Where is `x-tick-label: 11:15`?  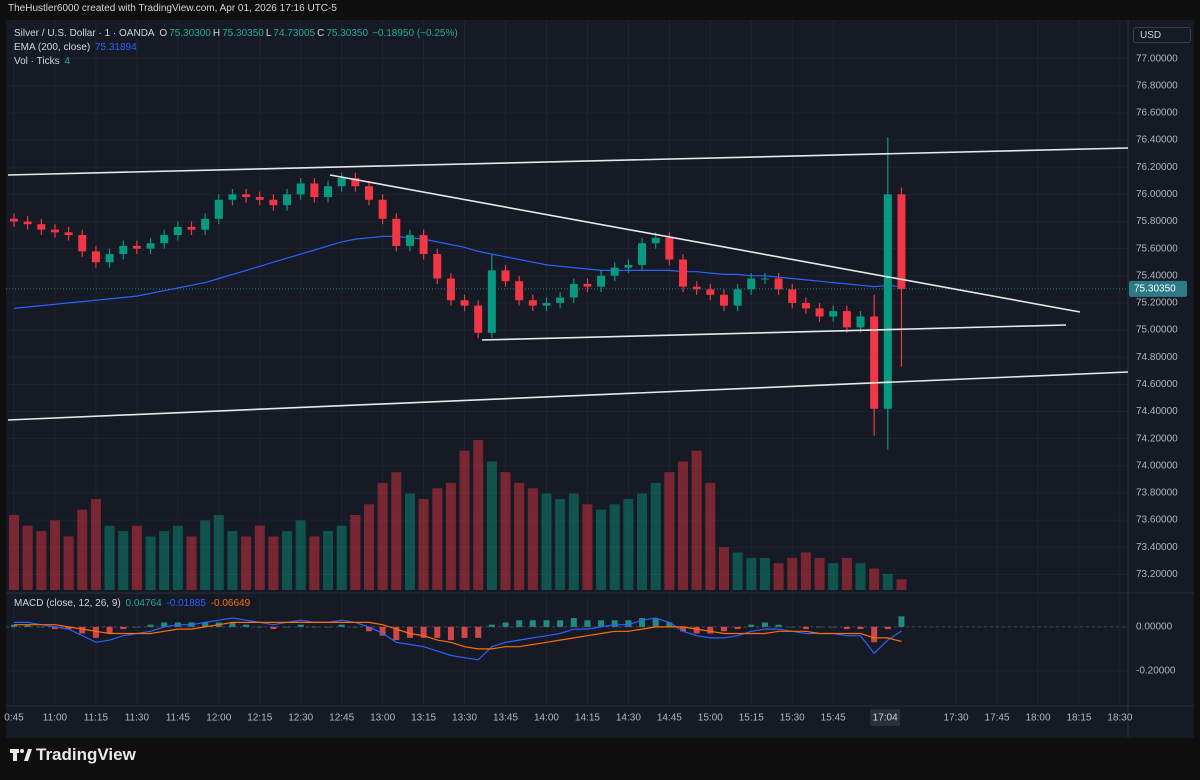 x-tick-label: 11:15 is located at coordinates (96, 718).